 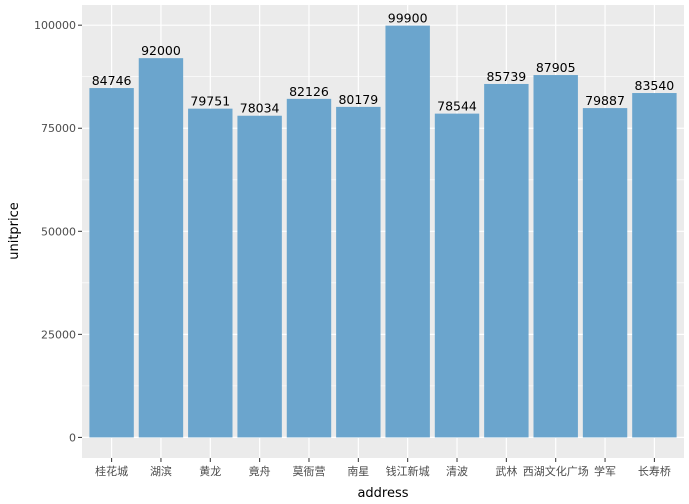 I want to click on bar-value-label: 99900, so click(x=408, y=18).